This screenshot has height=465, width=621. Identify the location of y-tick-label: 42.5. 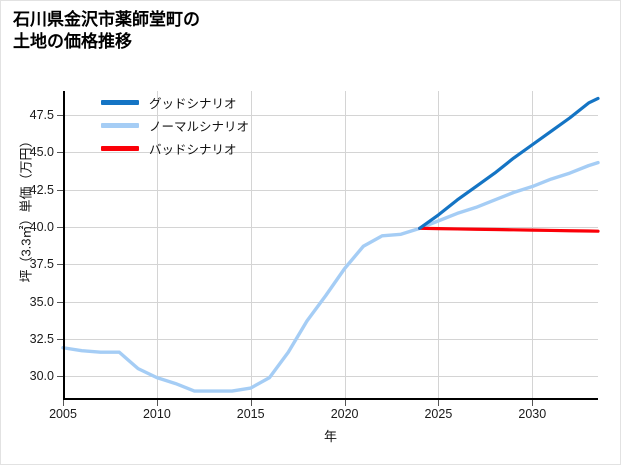
(41, 189).